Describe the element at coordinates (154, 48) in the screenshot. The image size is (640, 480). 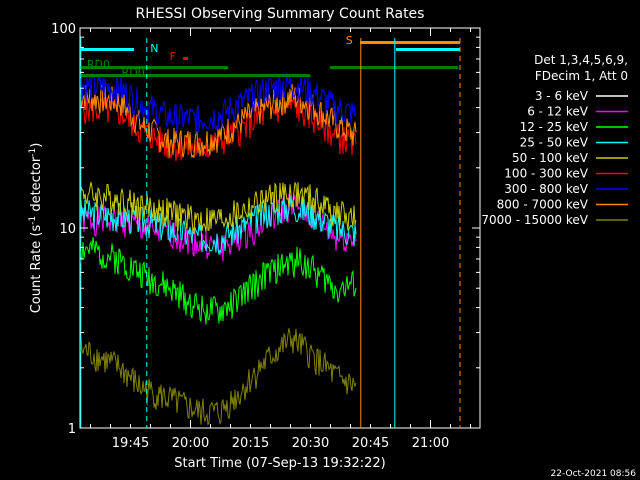
I see `flag-label: N` at that location.